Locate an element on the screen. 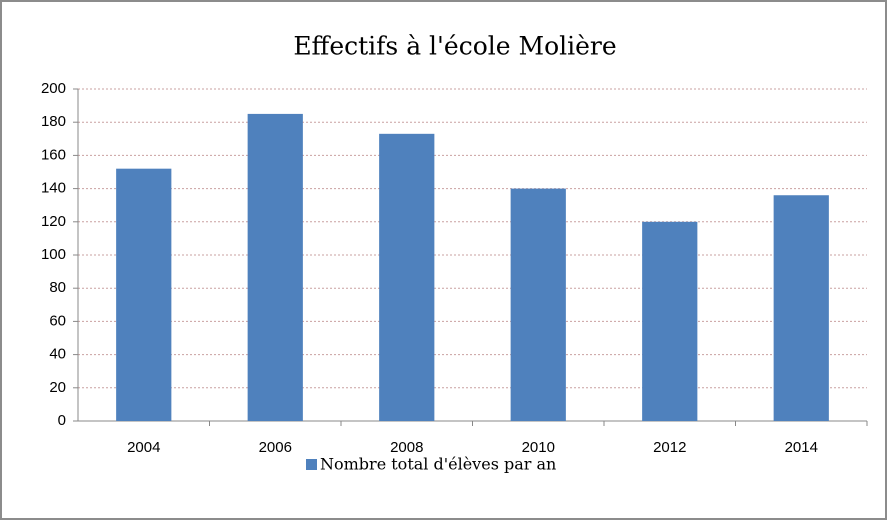 The image size is (887, 520). y-tick-label: 80 is located at coordinates (57, 287).